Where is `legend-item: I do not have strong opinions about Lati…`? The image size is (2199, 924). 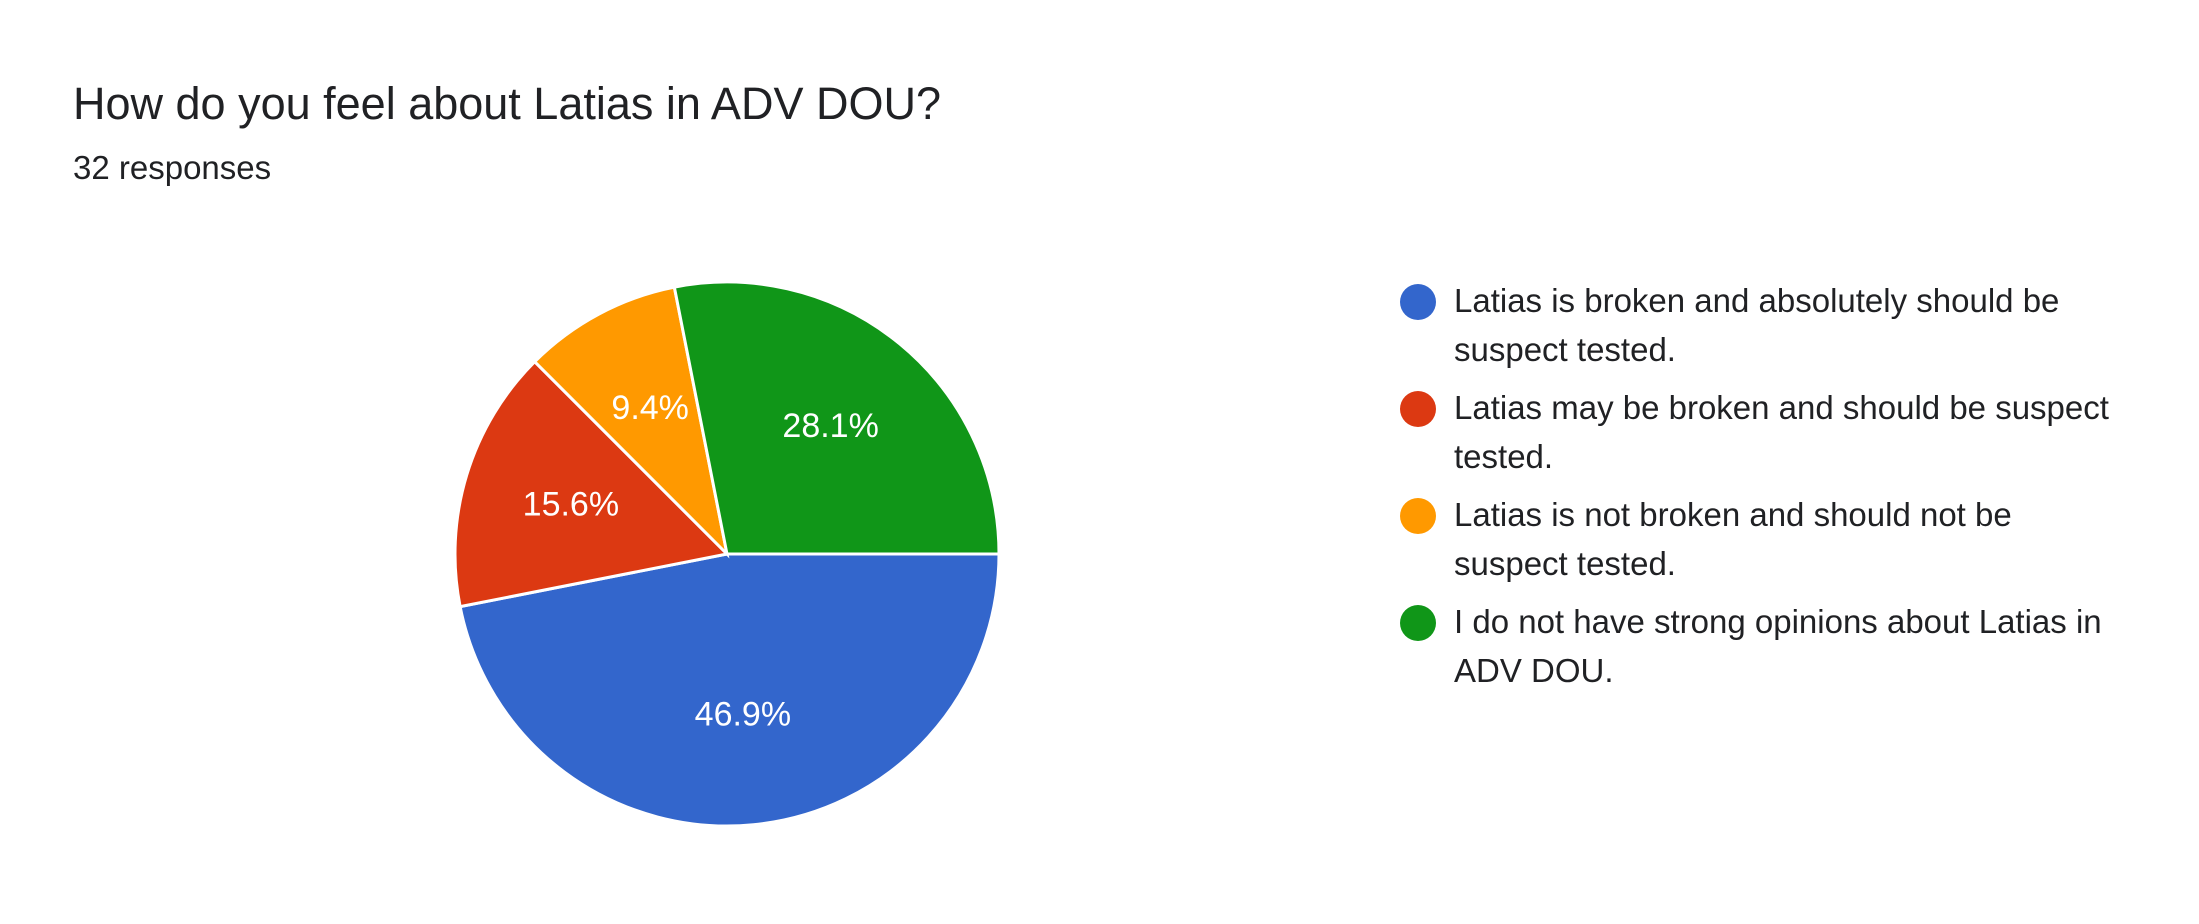 legend-item: I do not have strong opinions about Lati… is located at coordinates (1760, 646).